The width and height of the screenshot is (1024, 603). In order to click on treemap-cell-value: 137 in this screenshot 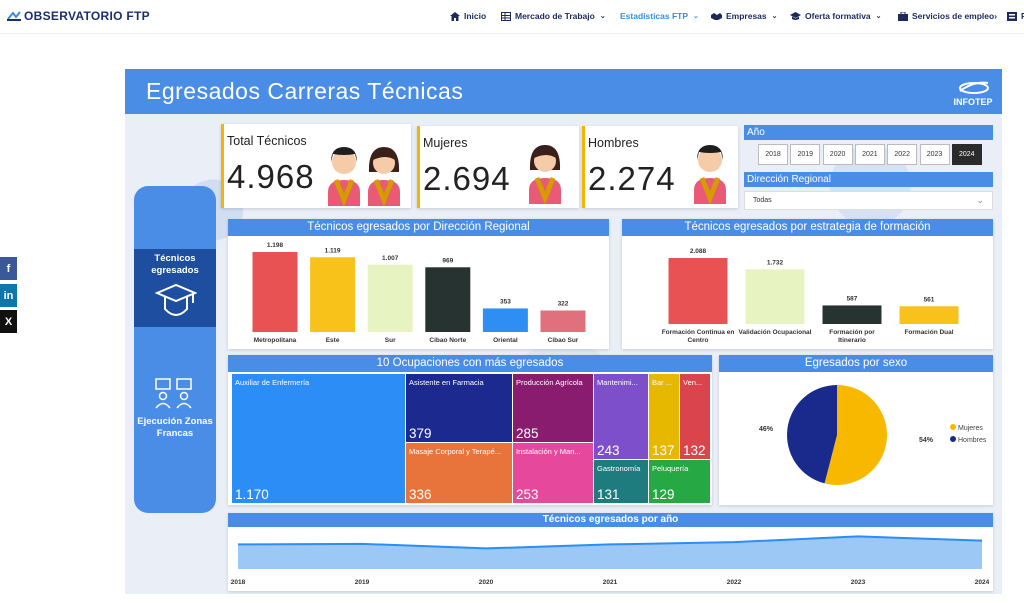, I will do `click(663, 450)`.